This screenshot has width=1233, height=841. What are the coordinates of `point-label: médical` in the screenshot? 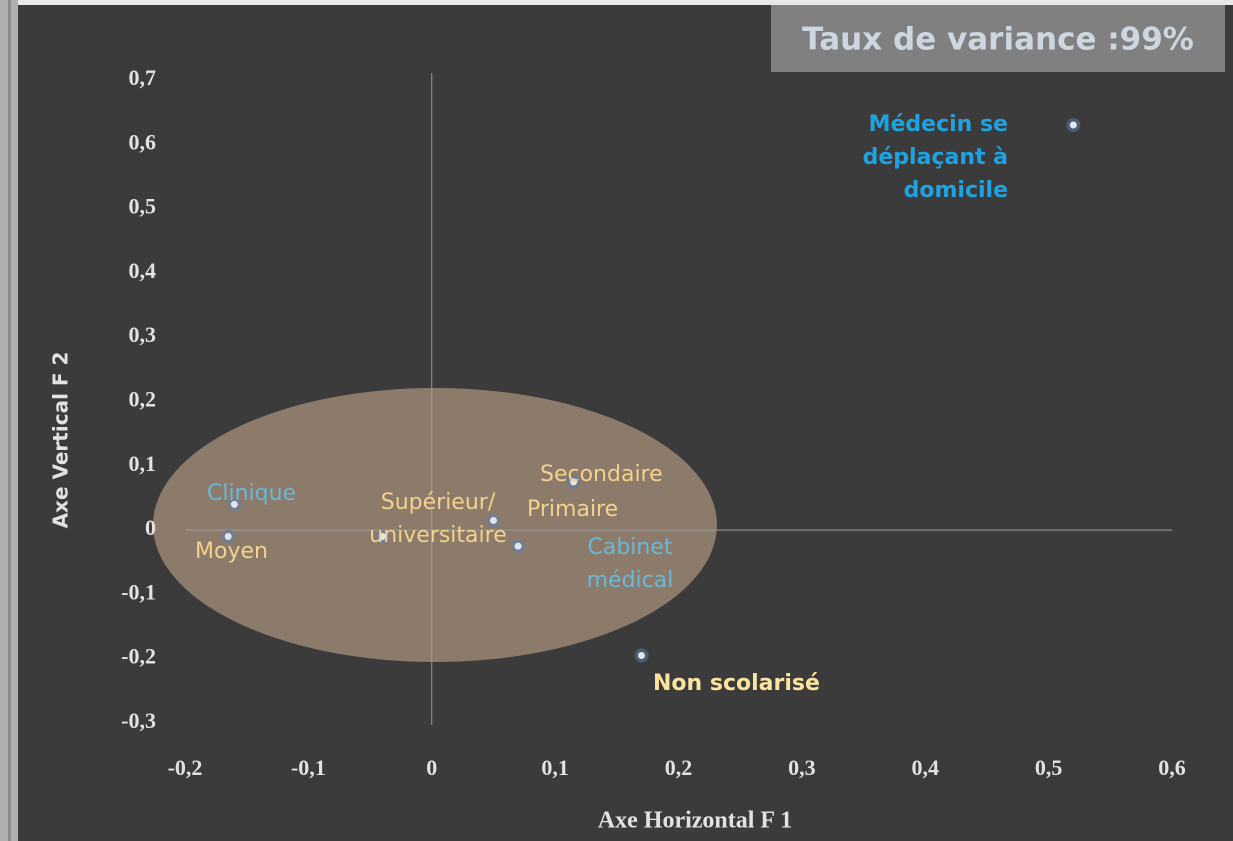 It's located at (630, 580).